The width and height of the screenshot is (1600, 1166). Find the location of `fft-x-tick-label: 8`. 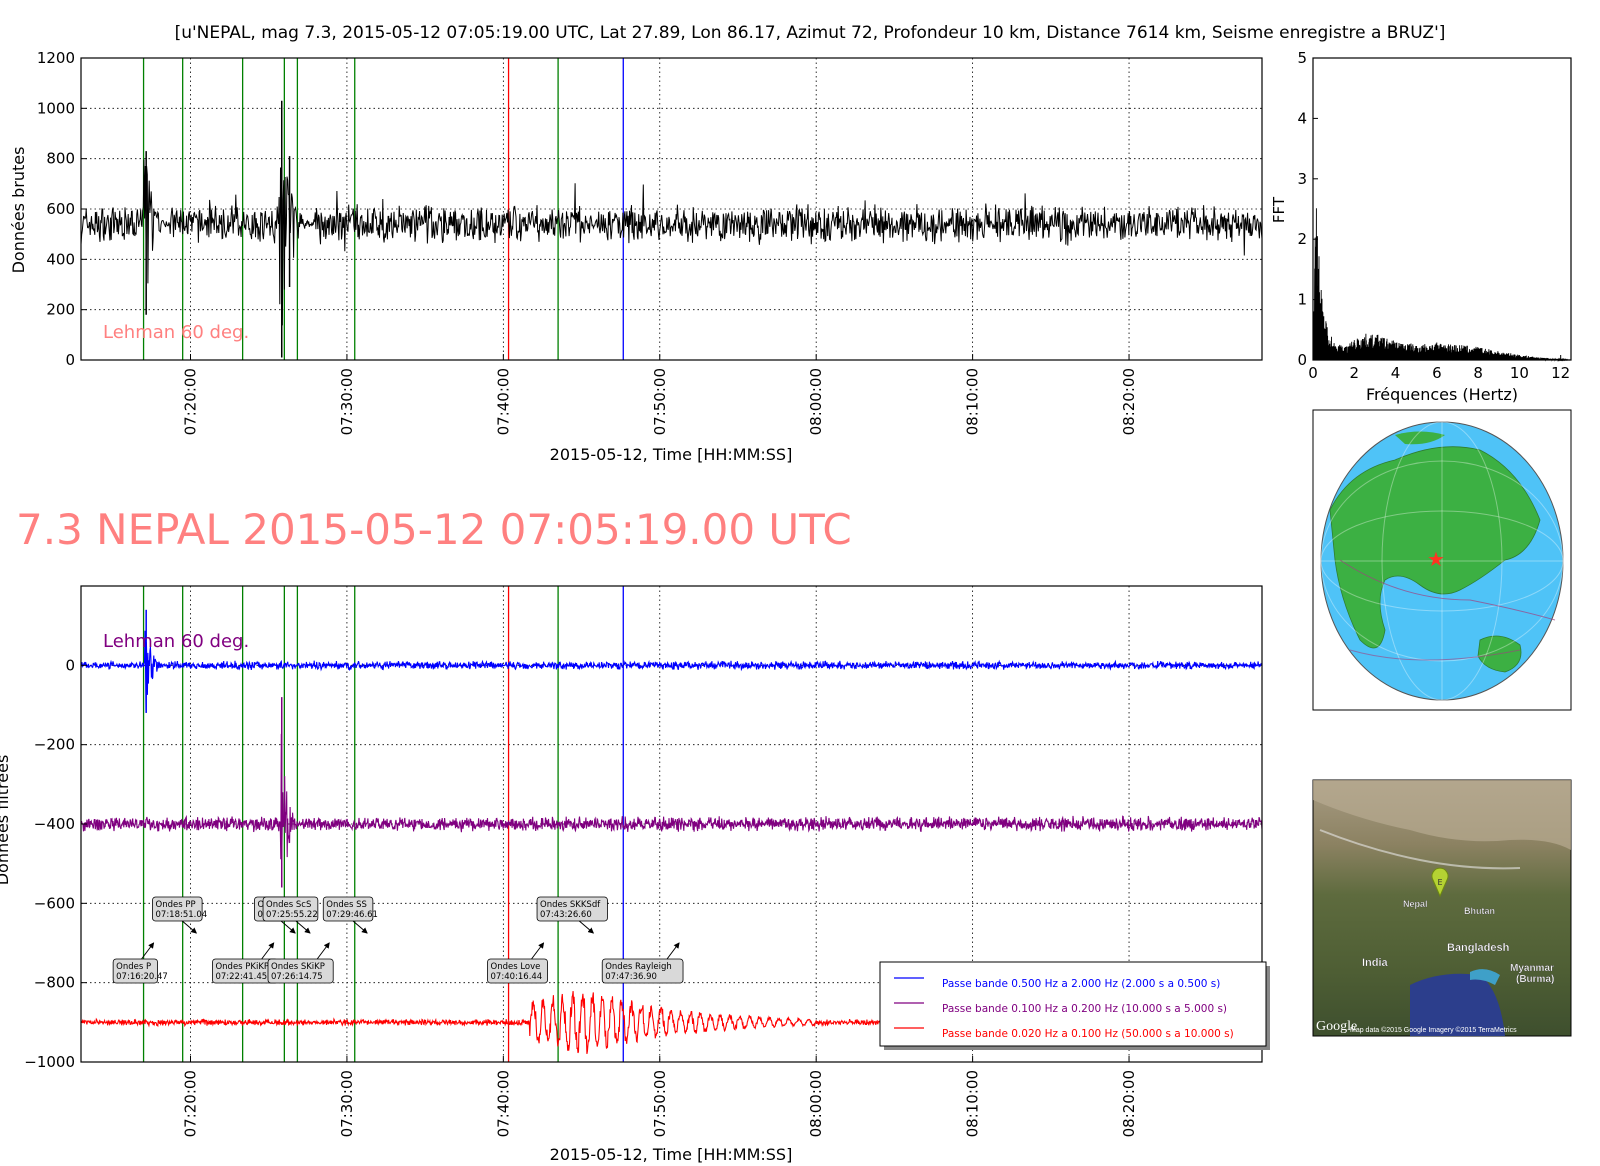

fft-x-tick-label: 8 is located at coordinates (1478, 373).